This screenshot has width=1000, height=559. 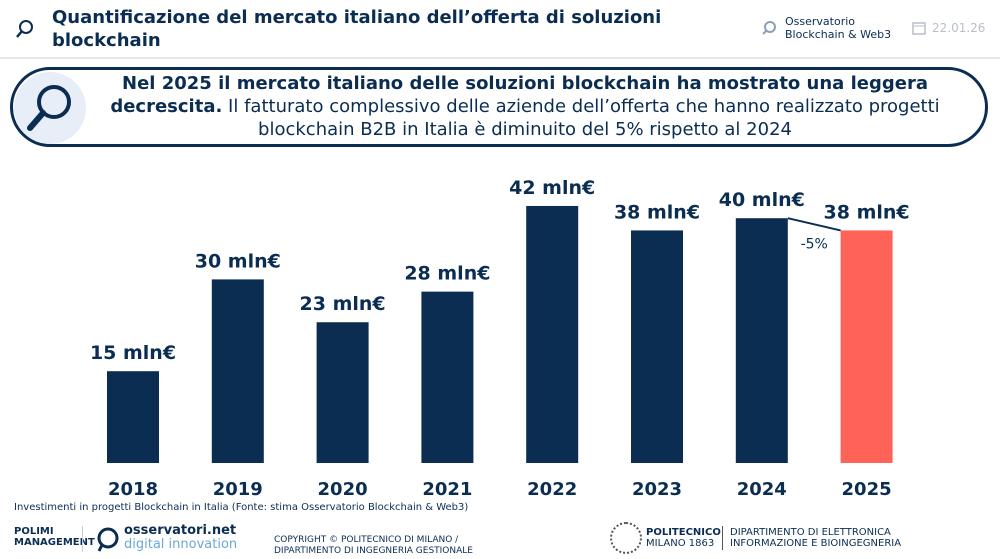 I want to click on polimi-line1: POLIMI, so click(x=34, y=531).